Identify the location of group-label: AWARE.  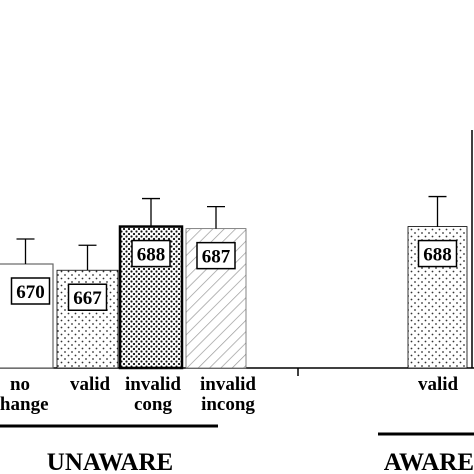
(429, 461).